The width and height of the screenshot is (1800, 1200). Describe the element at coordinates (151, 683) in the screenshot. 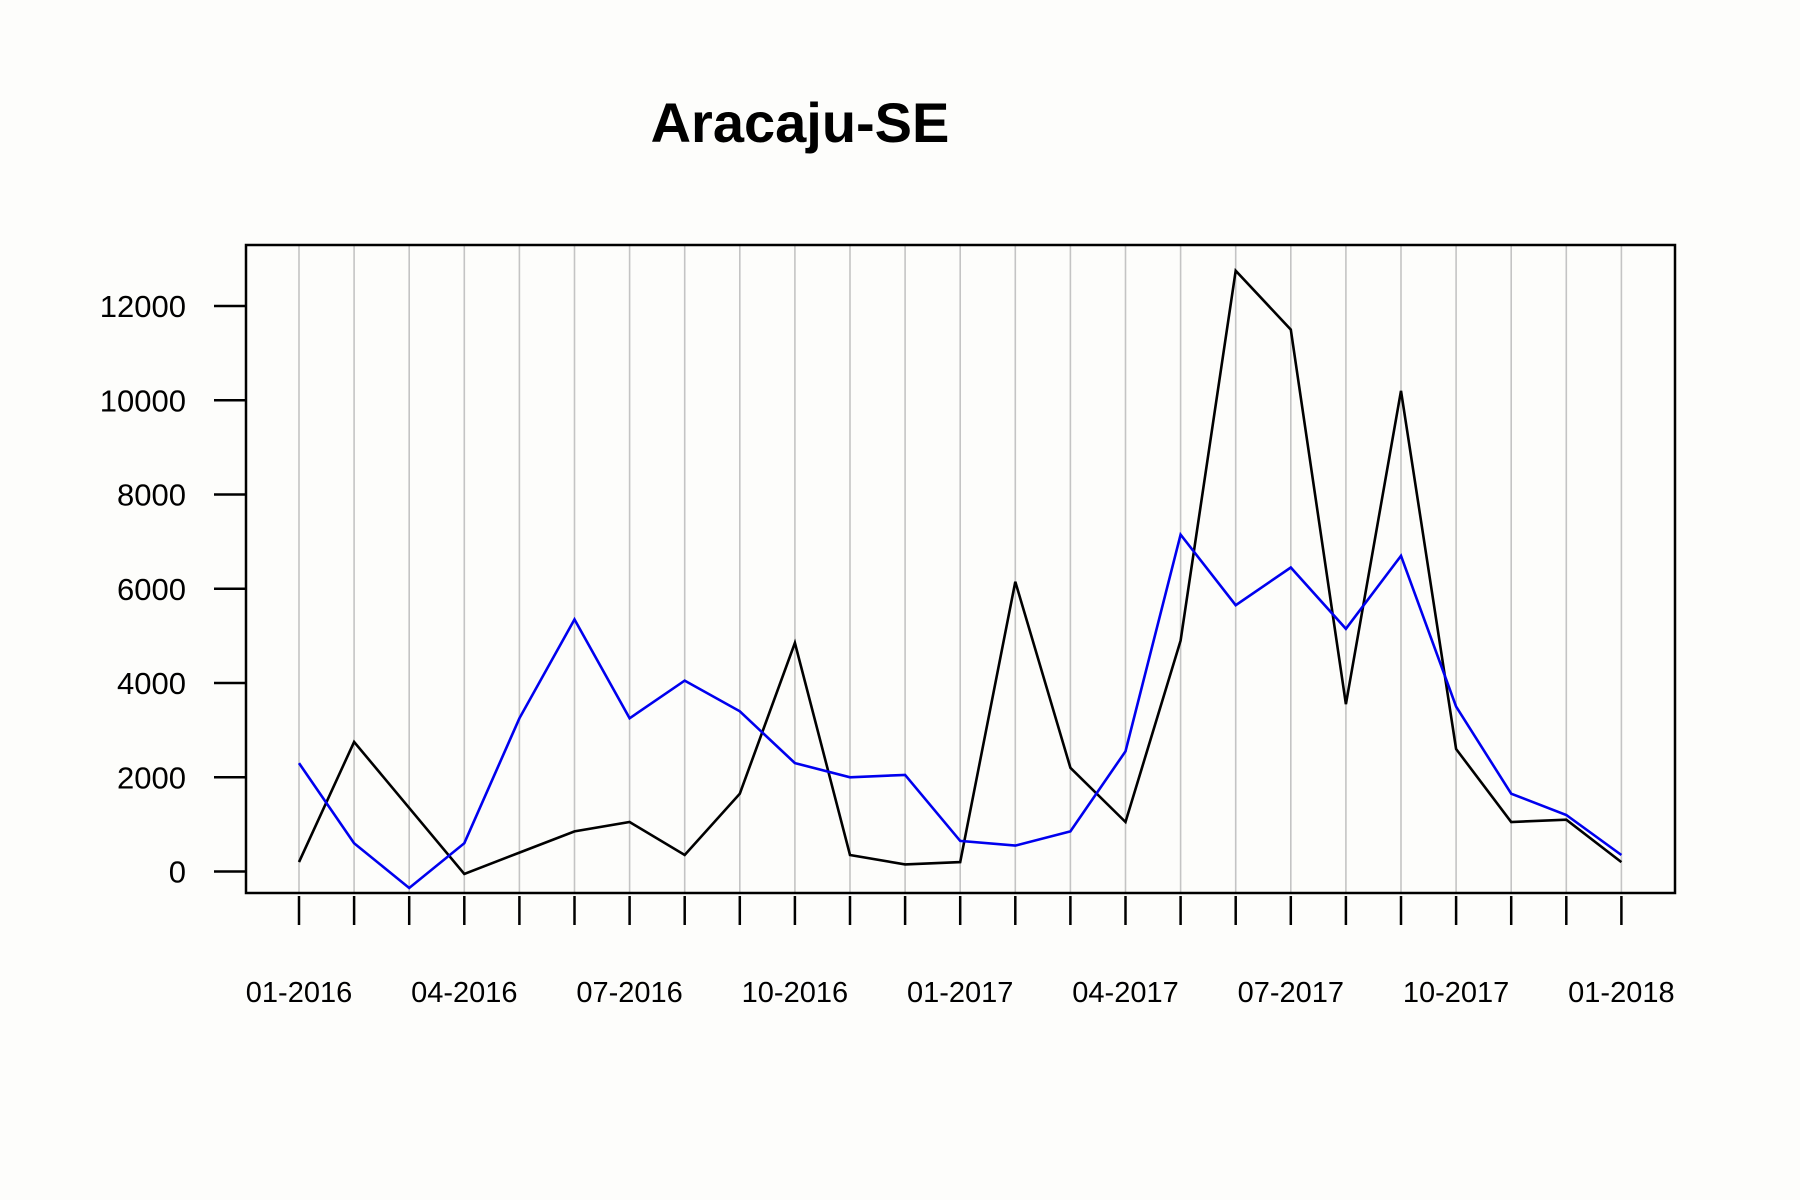

I see `y-tick-label: 4000` at that location.